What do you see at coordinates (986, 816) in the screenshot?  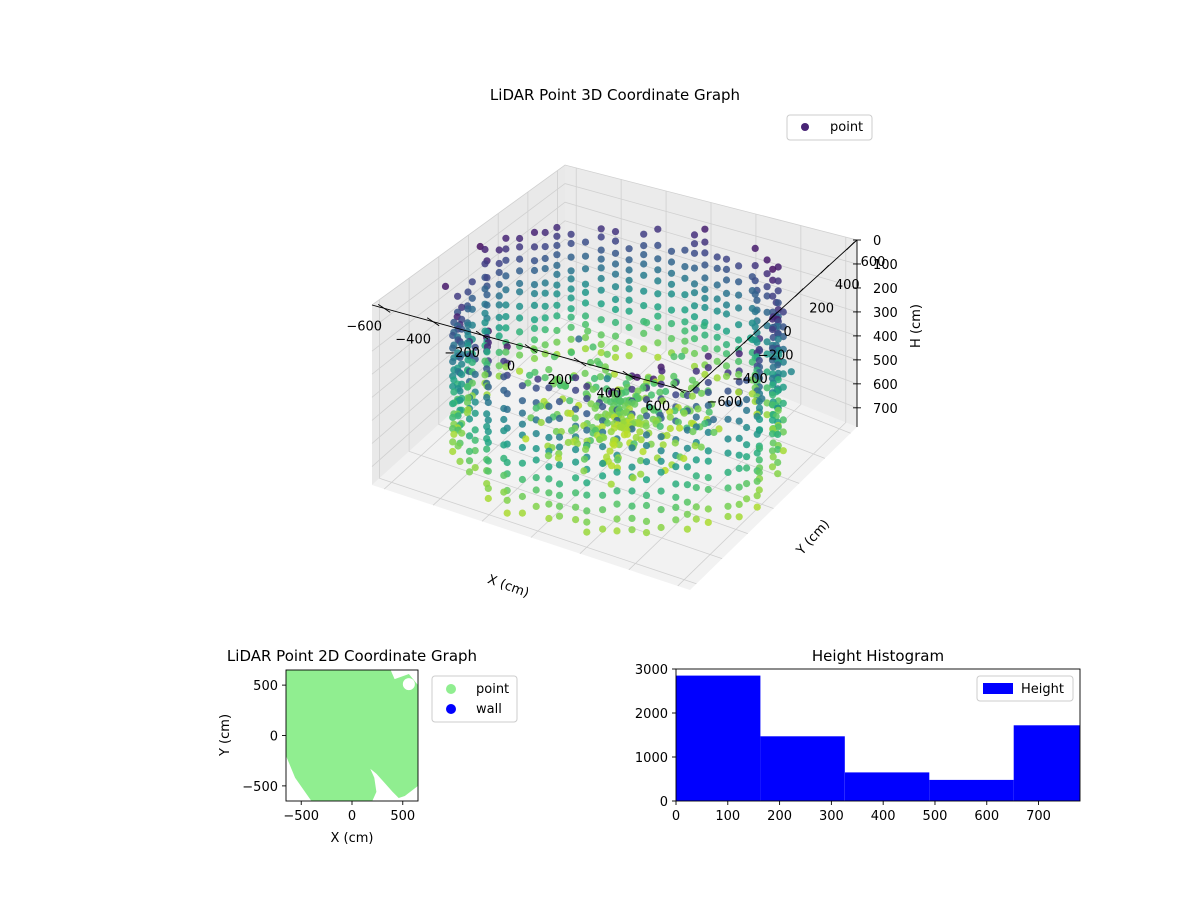 I see `x-tick-label-histogram: 600` at bounding box center [986, 816].